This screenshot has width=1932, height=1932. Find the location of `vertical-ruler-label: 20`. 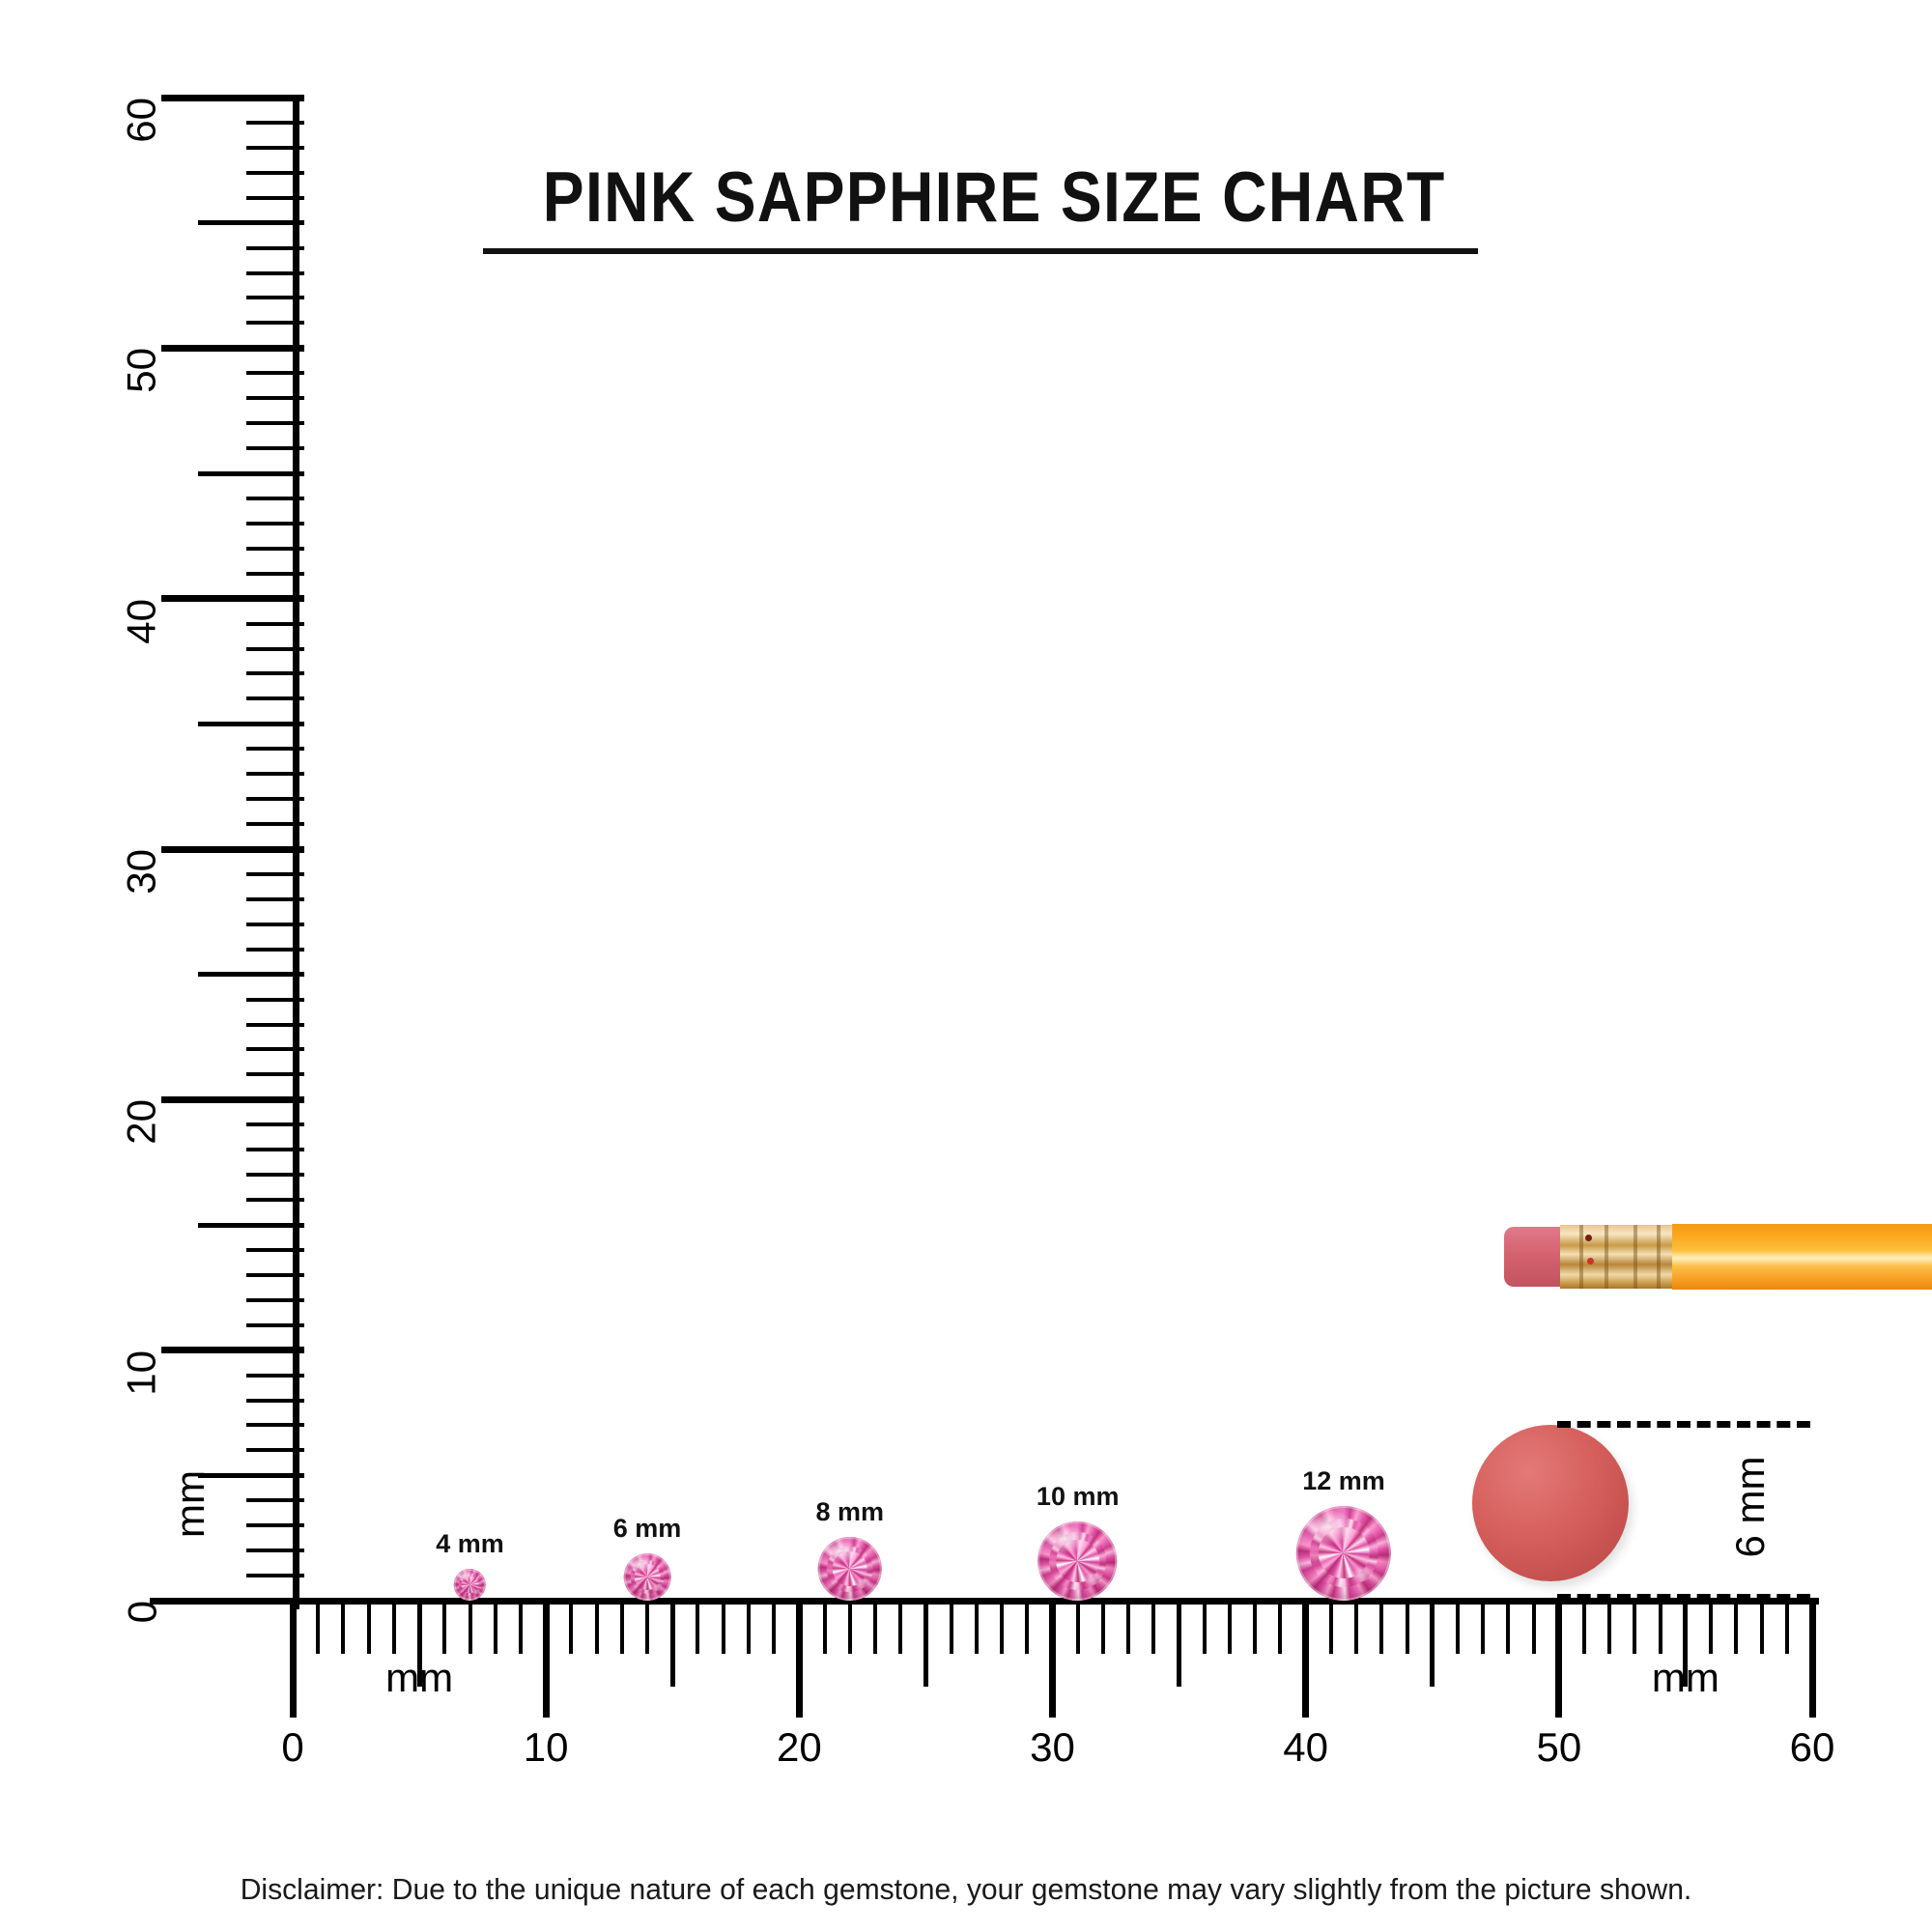

vertical-ruler-label: 20 is located at coordinates (141, 1122).